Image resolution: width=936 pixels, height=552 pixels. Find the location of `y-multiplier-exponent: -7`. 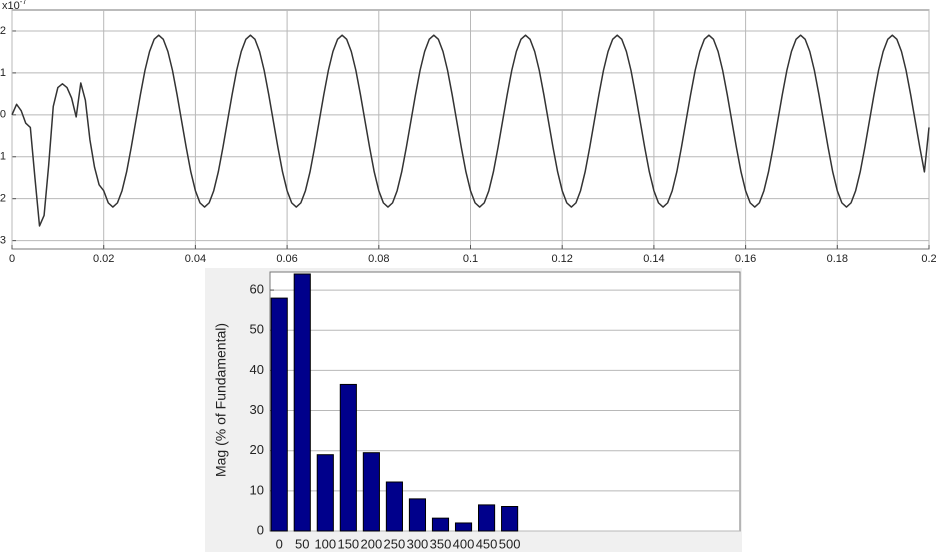

y-multiplier-exponent: -7 is located at coordinates (24, 3).